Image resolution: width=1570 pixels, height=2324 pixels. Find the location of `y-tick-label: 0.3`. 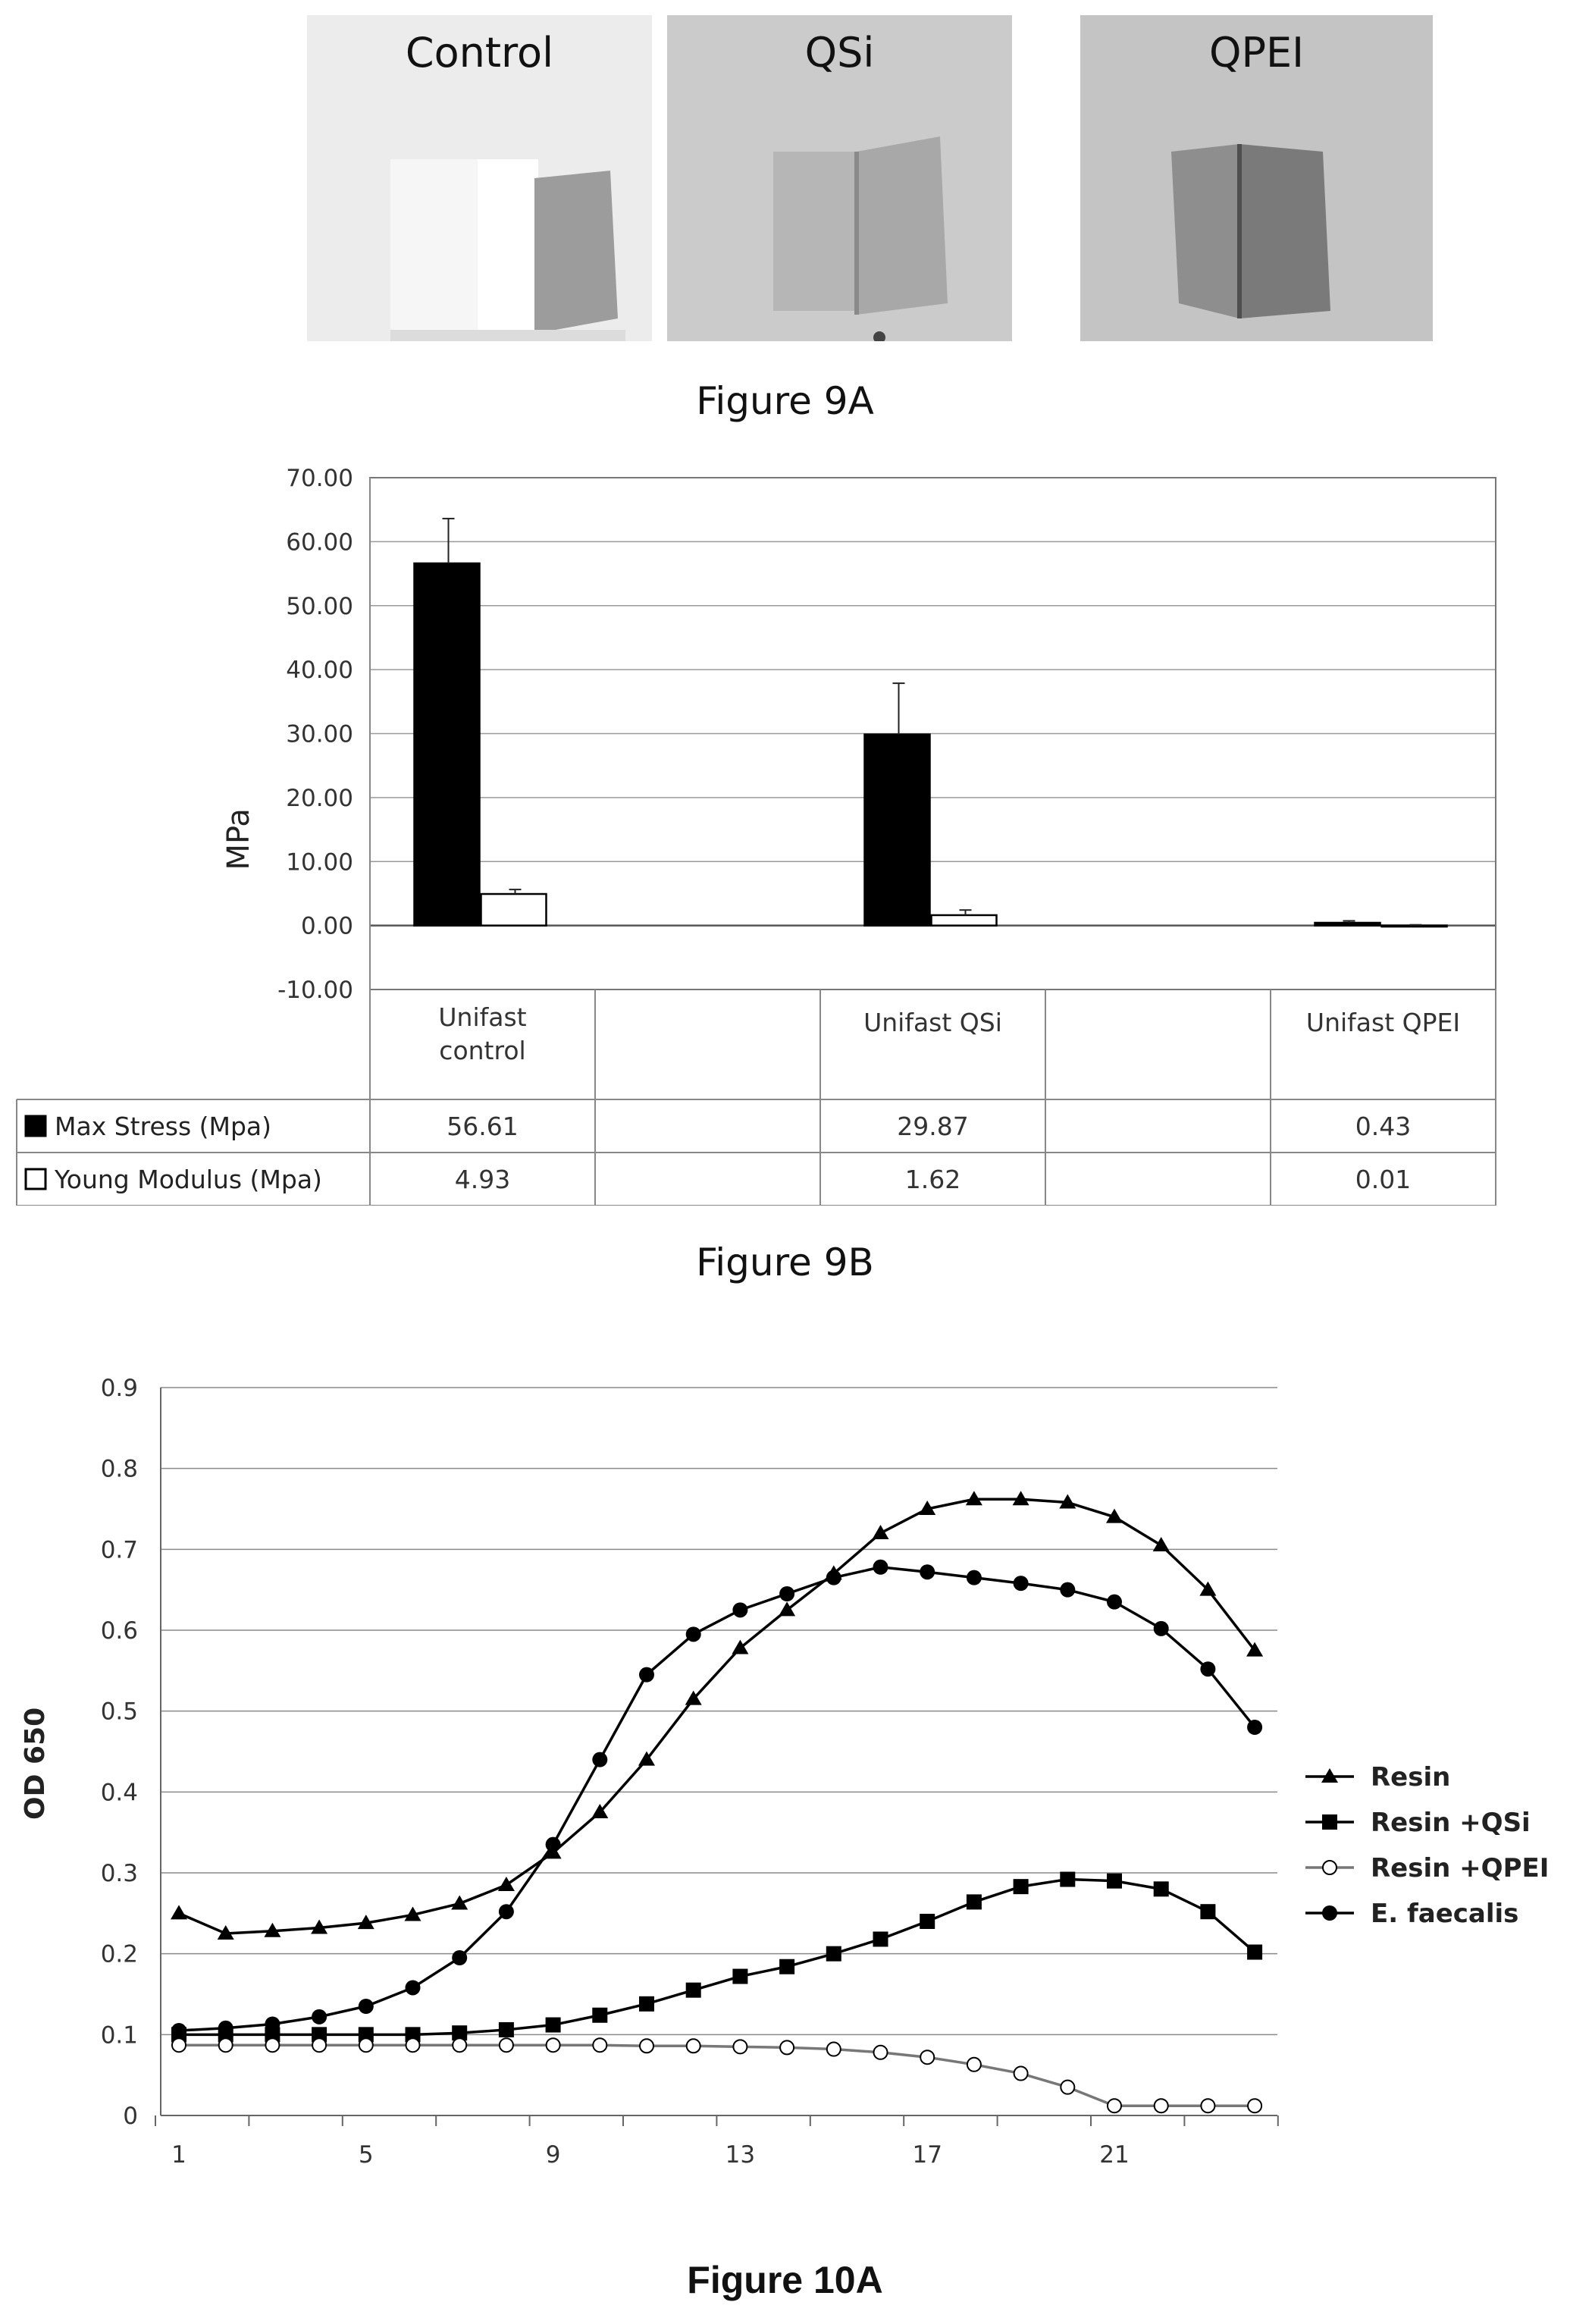

y-tick-label: 0.3 is located at coordinates (119, 1874).